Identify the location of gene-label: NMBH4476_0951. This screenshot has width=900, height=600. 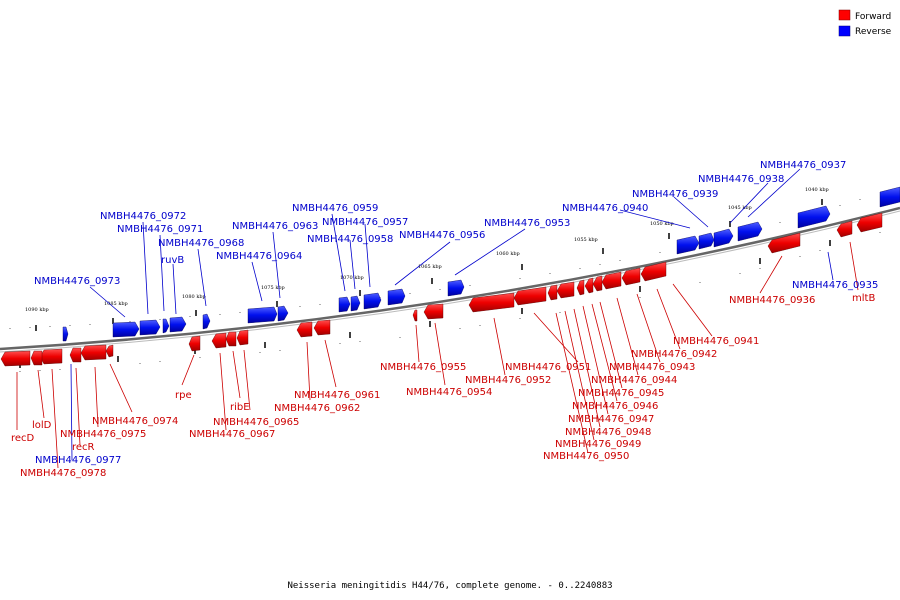
(548, 367).